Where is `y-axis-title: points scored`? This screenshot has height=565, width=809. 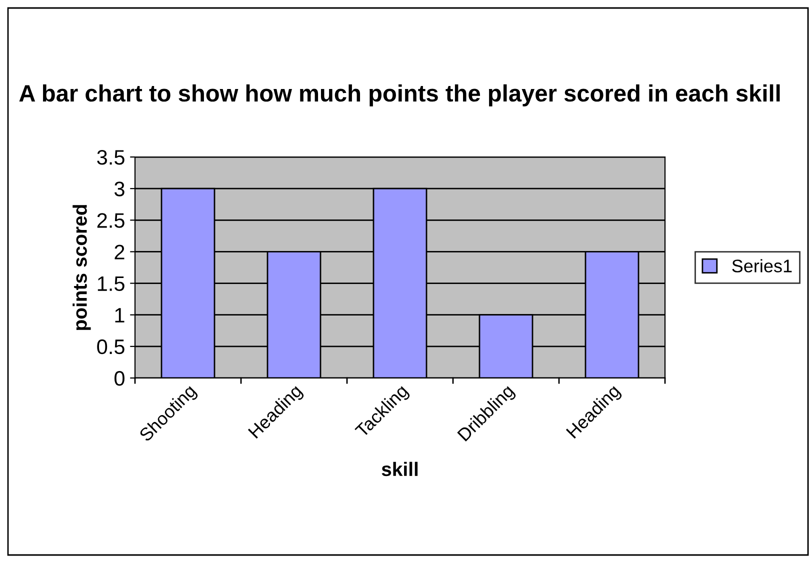 y-axis-title: points scored is located at coordinates (81, 267).